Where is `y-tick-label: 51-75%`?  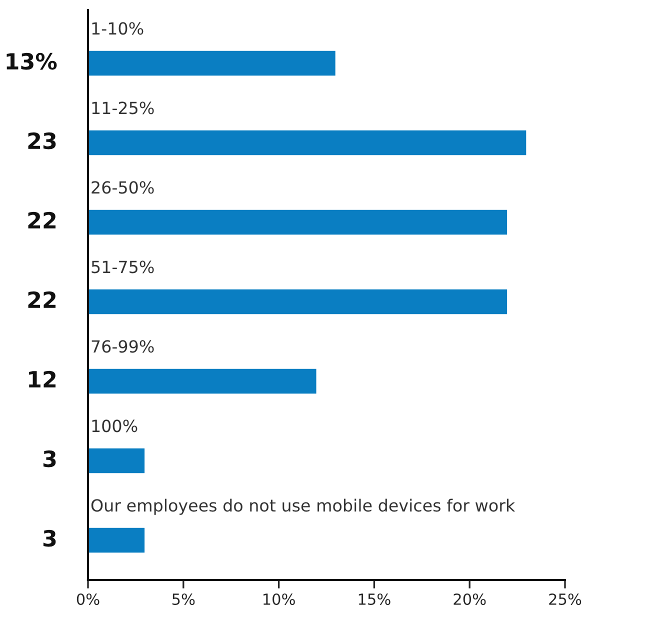
y-tick-label: 51-75% is located at coordinates (123, 267).